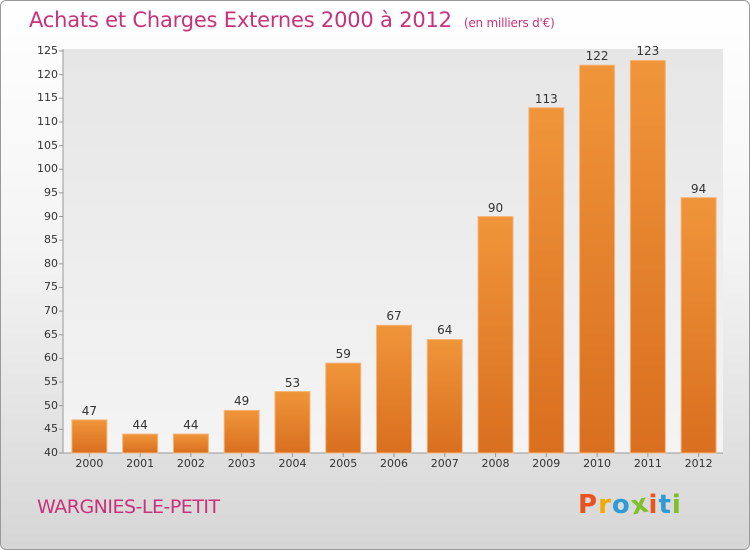 The width and height of the screenshot is (750, 550). Describe the element at coordinates (51, 216) in the screenshot. I see `y-tick-label: 90` at that location.